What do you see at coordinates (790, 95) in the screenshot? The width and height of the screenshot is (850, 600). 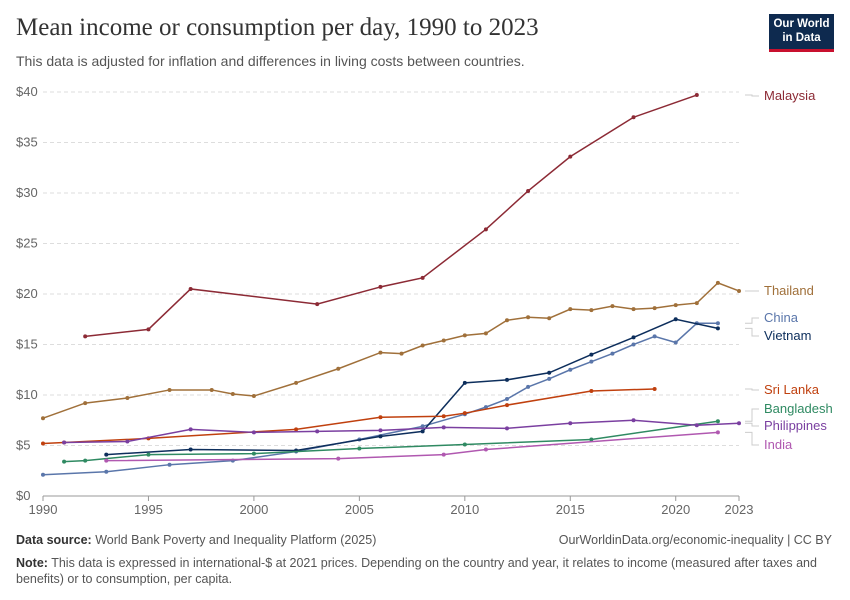 I see `legend-label: Malaysia` at bounding box center [790, 95].